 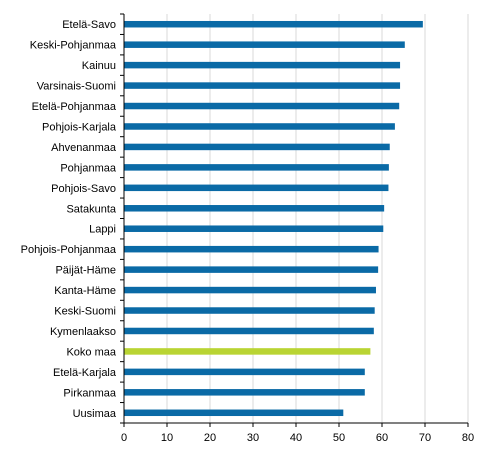 I want to click on category-label: Satakunta, so click(x=91, y=209).